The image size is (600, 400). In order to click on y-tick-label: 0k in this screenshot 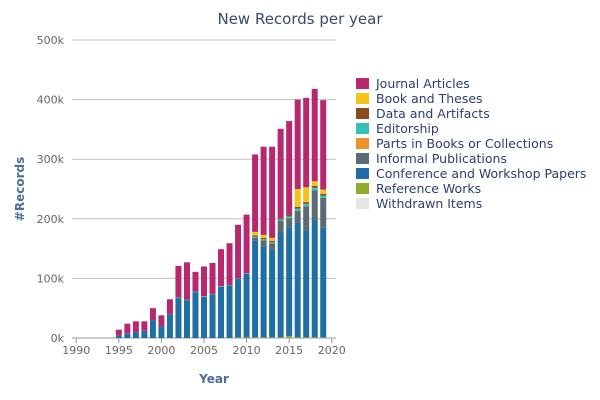, I will do `click(58, 338)`.